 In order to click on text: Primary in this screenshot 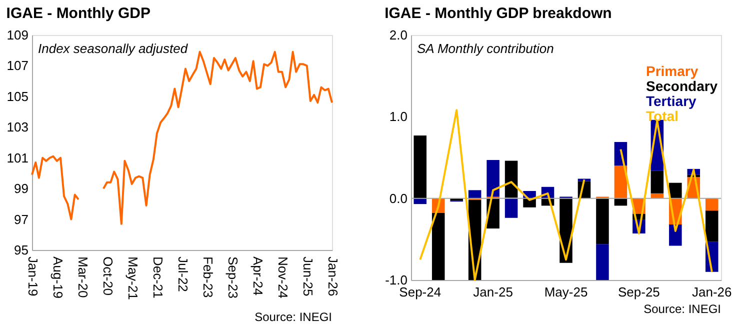, I will do `click(672, 71)`.